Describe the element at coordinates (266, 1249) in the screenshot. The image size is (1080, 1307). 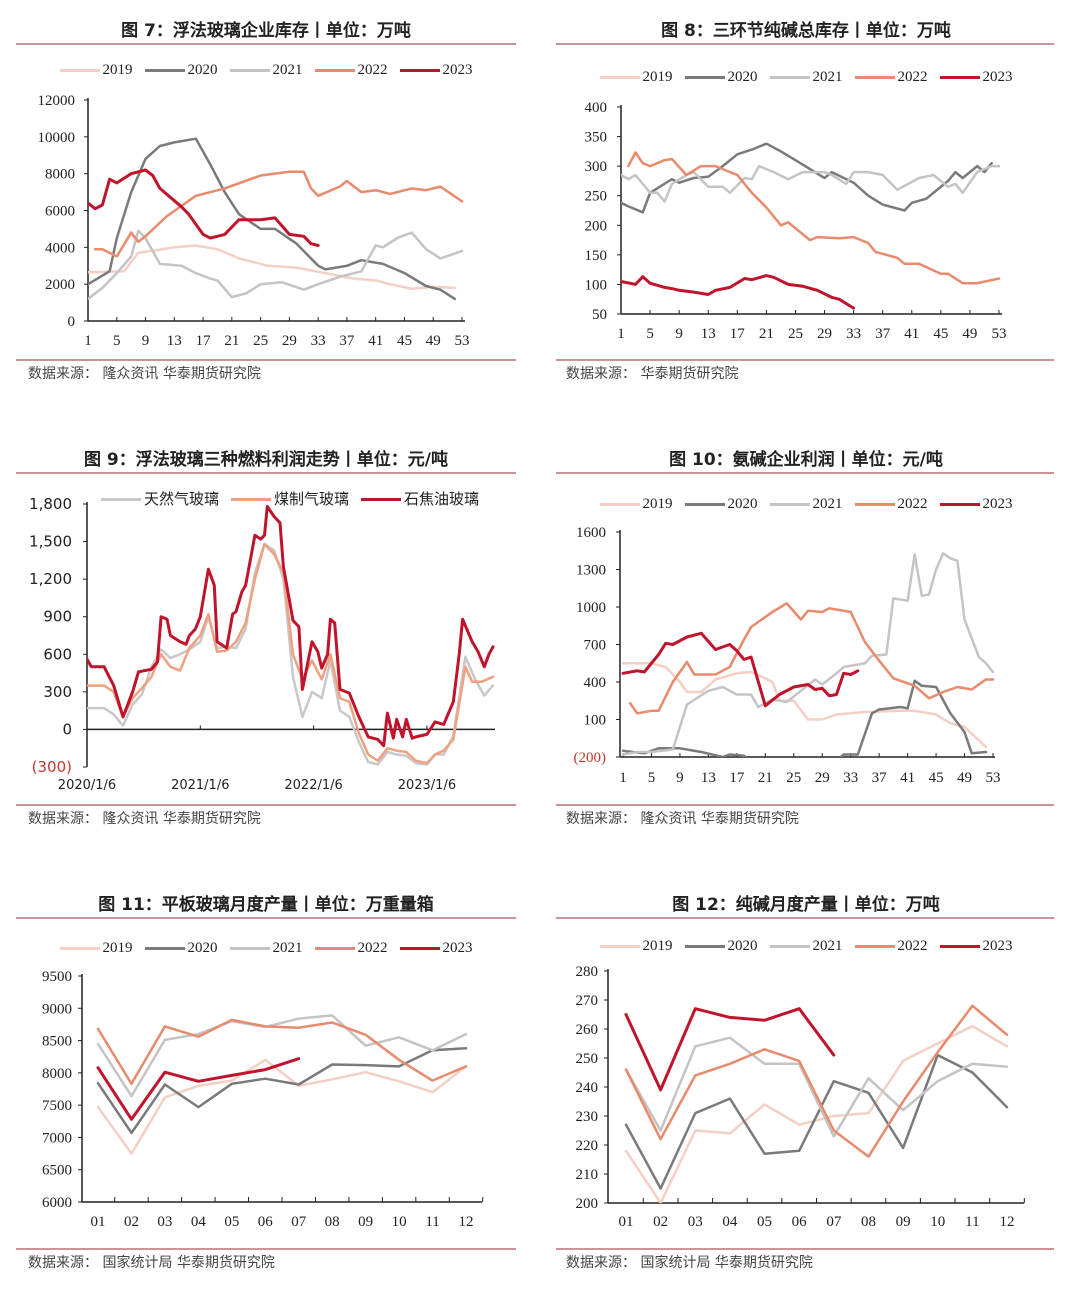
I see `figure-11-source-rule` at that location.